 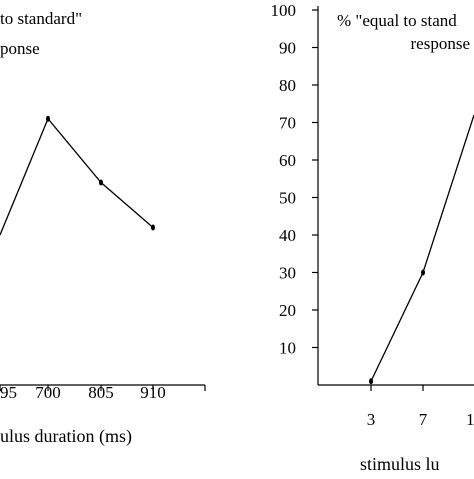 What do you see at coordinates (100, 173) in the screenshot?
I see `left-series-points` at bounding box center [100, 173].